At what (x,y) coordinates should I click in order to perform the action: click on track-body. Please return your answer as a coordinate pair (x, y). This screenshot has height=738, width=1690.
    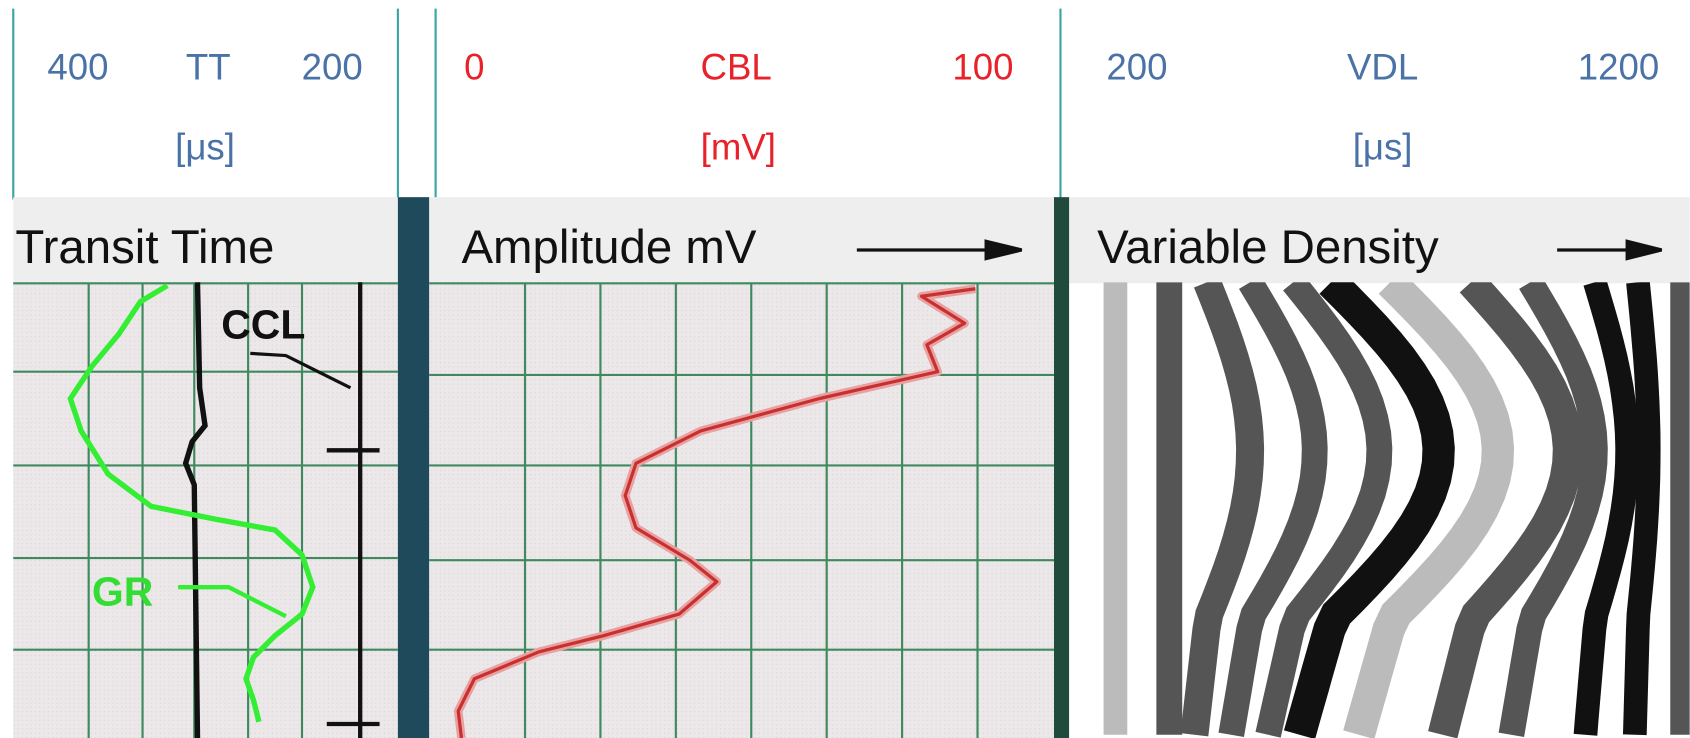
    Looking at the image, I should click on (205, 510).